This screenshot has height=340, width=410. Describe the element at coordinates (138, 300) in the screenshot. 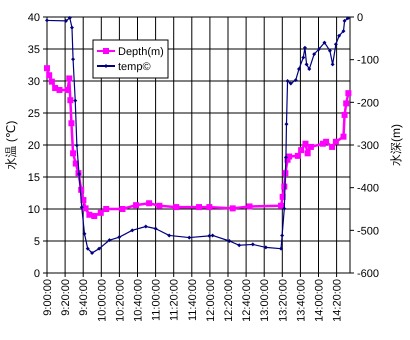

I see `x-tick-label: 10:40:00` at that location.